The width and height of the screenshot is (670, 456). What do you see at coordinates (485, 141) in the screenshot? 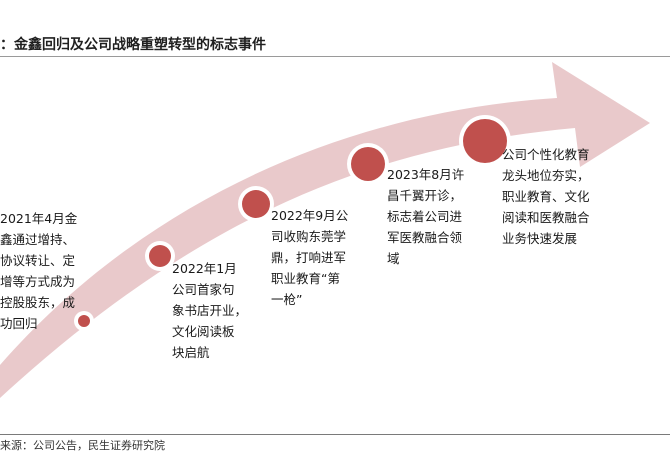
I see `event-dot-future` at bounding box center [485, 141].